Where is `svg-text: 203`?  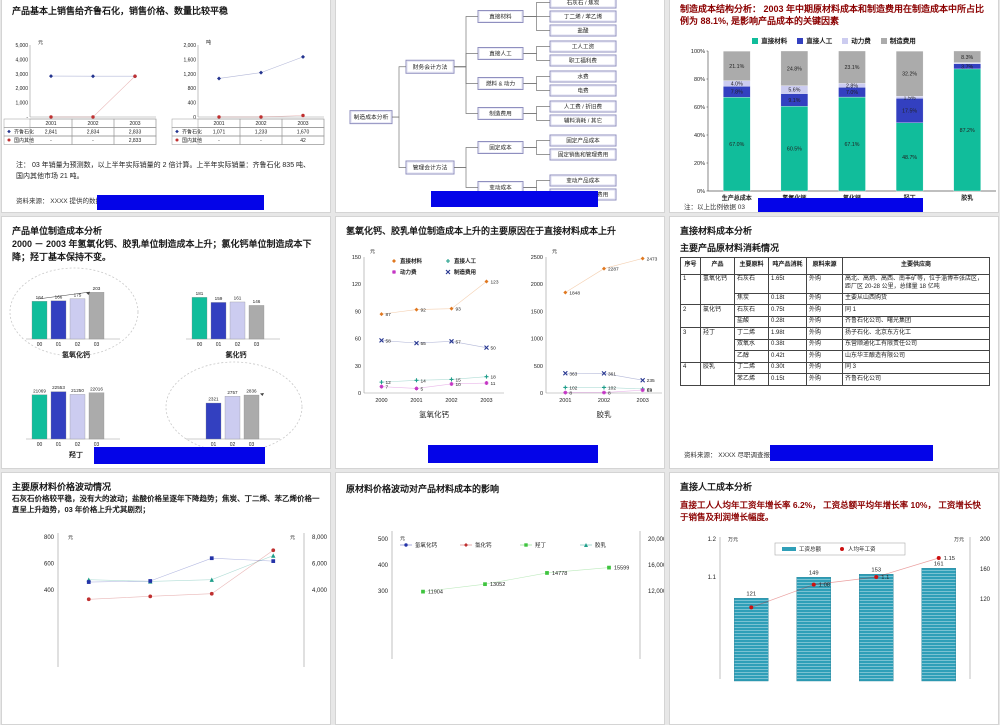
svg-text: 203 is located at coordinates (97, 288).